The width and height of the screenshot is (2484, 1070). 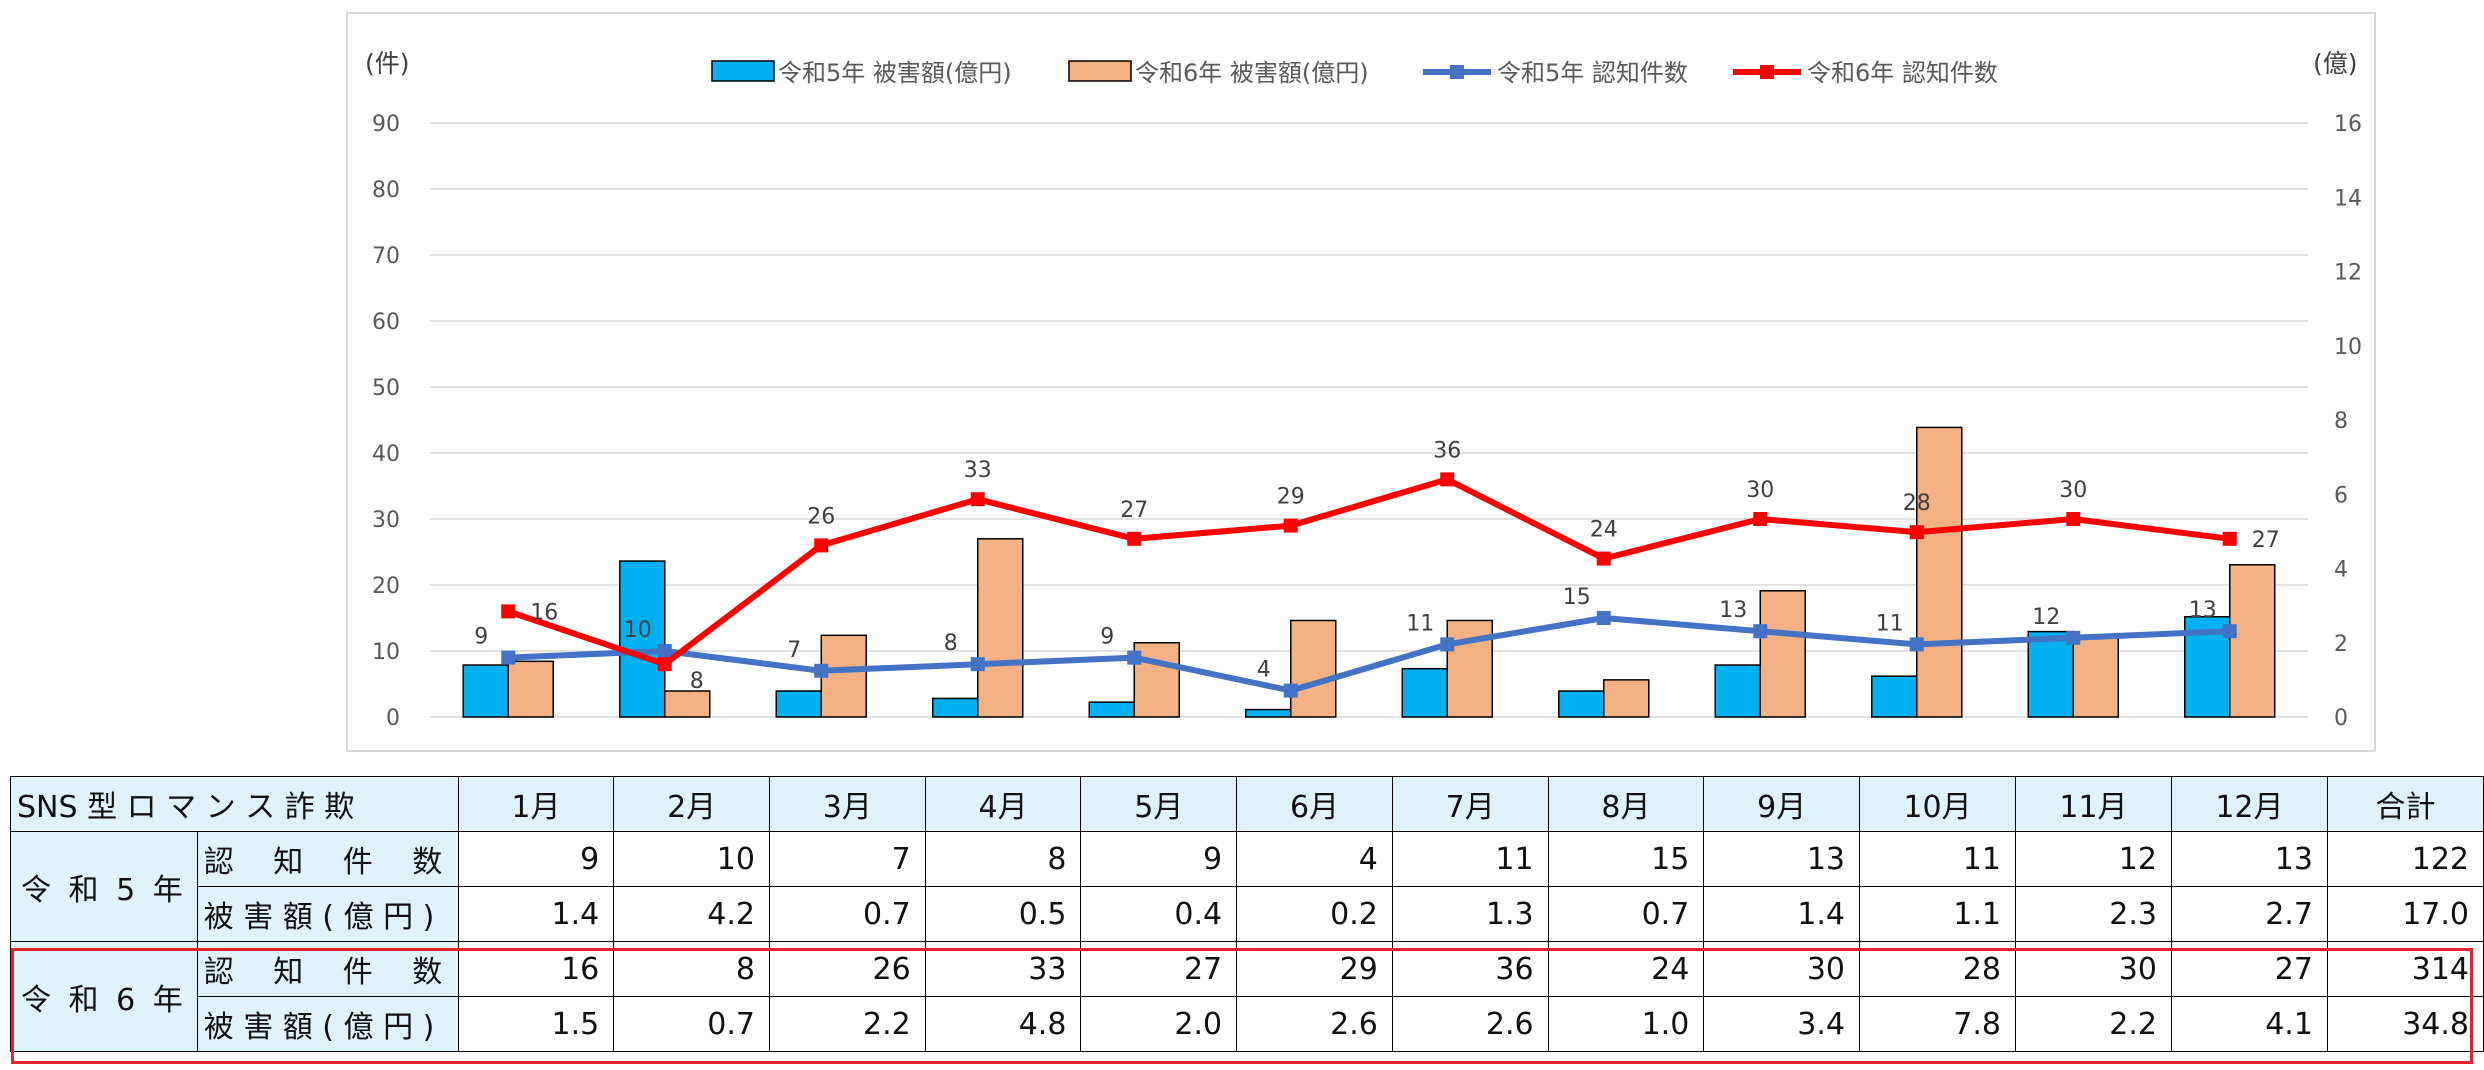 I want to click on data-label: 13, so click(x=1733, y=610).